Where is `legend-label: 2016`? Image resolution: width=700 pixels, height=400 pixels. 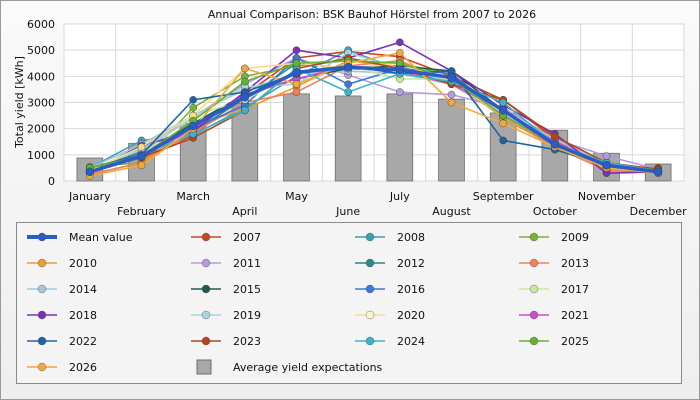 legend-label: 2016 is located at coordinates (411, 289).